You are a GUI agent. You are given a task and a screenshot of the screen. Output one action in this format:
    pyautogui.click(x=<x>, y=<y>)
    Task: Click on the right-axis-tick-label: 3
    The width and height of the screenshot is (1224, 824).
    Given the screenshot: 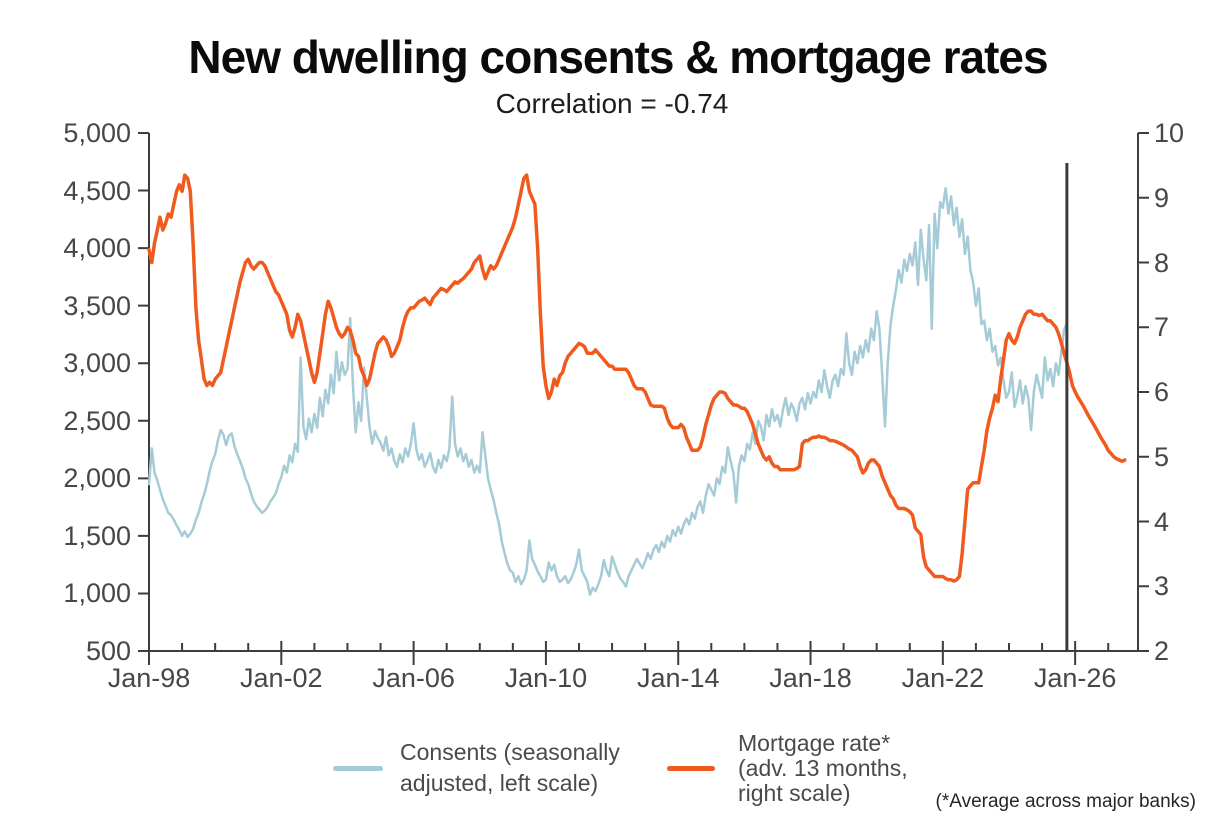 What is the action you would take?
    pyautogui.click(x=1162, y=586)
    